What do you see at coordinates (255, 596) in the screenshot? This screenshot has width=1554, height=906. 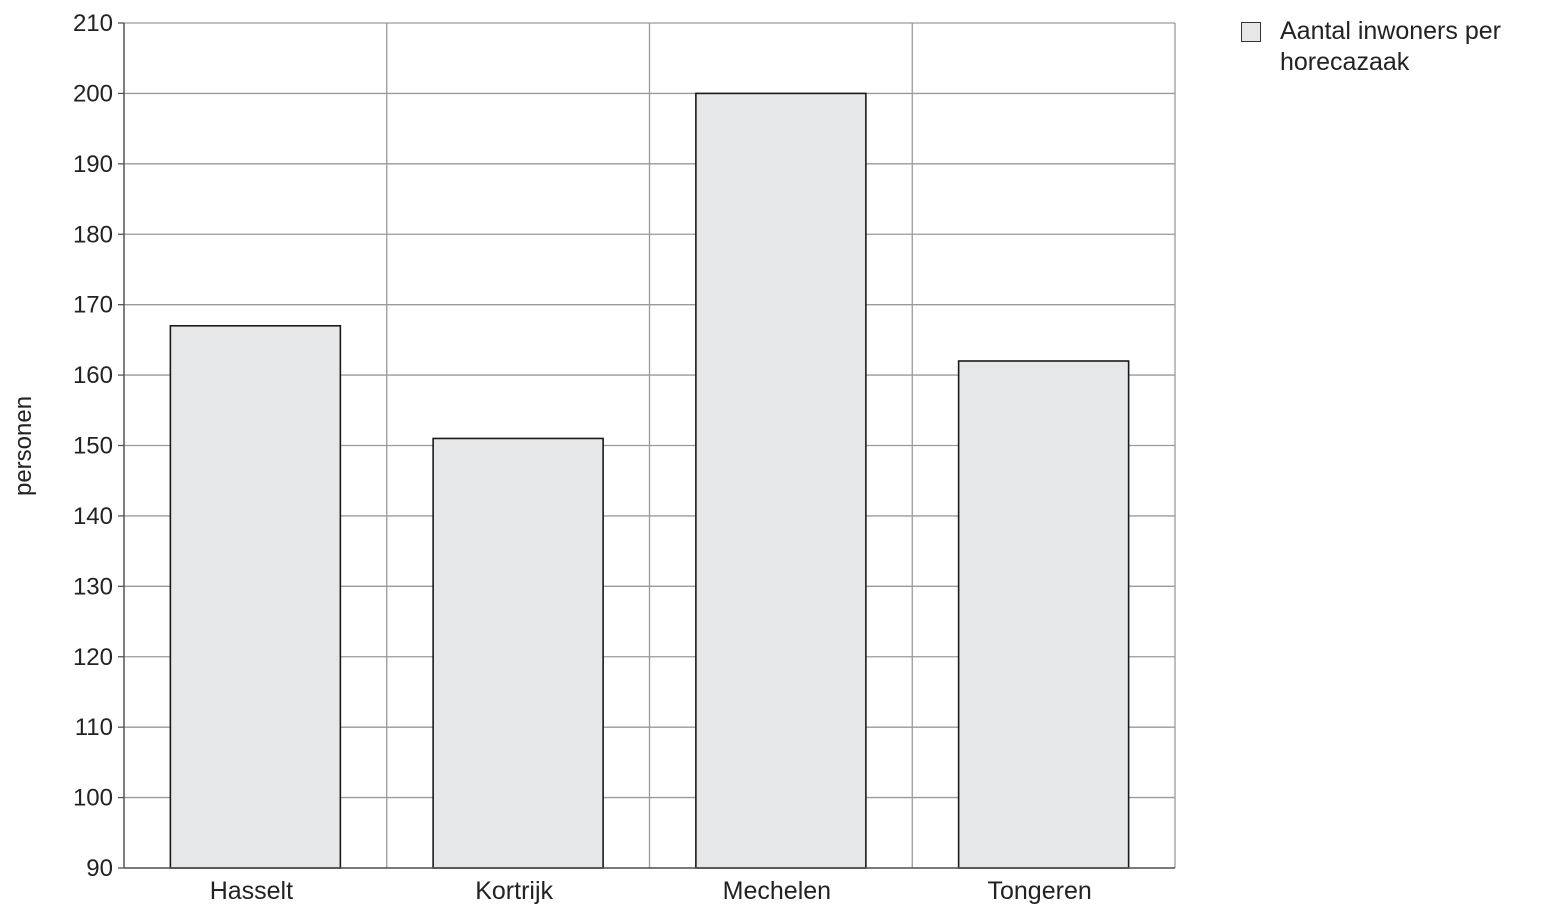 I see `bar-hasselt` at bounding box center [255, 596].